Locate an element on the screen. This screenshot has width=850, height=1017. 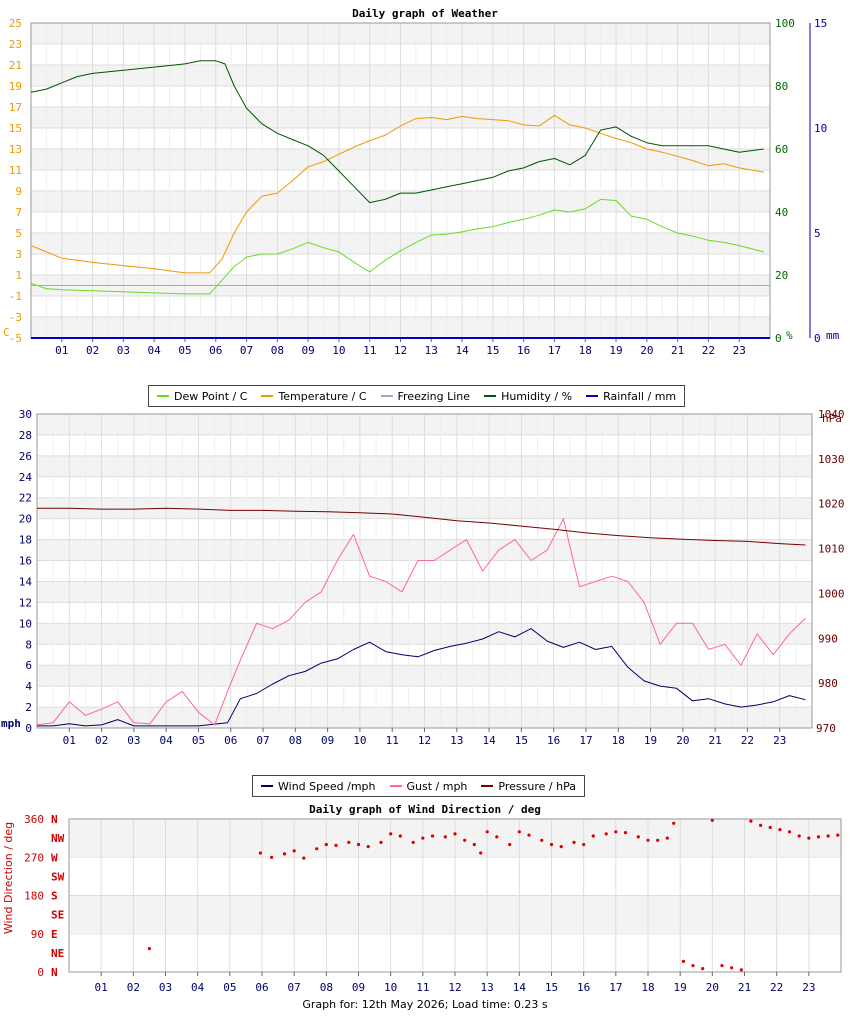
weather-y-right-humidity-unit: % is located at coordinates (789, 335).